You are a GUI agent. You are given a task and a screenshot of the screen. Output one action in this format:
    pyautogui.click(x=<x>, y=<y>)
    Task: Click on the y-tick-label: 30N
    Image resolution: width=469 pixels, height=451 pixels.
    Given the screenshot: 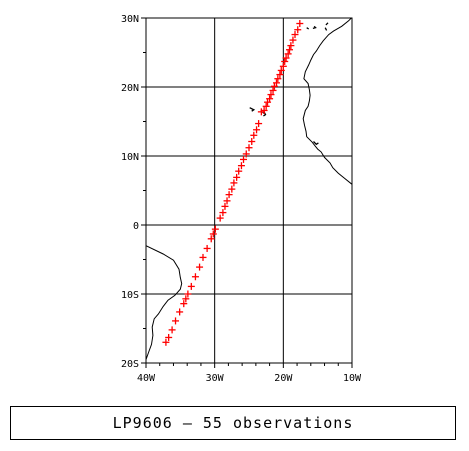 What is the action you would take?
    pyautogui.click(x=130, y=19)
    